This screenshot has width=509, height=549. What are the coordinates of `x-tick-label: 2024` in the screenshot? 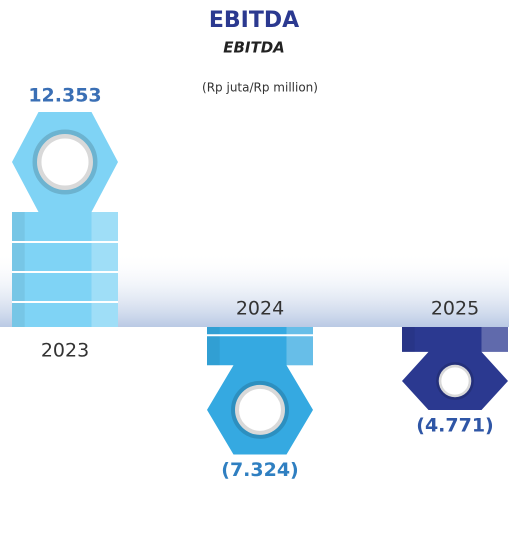 It's located at (260, 309).